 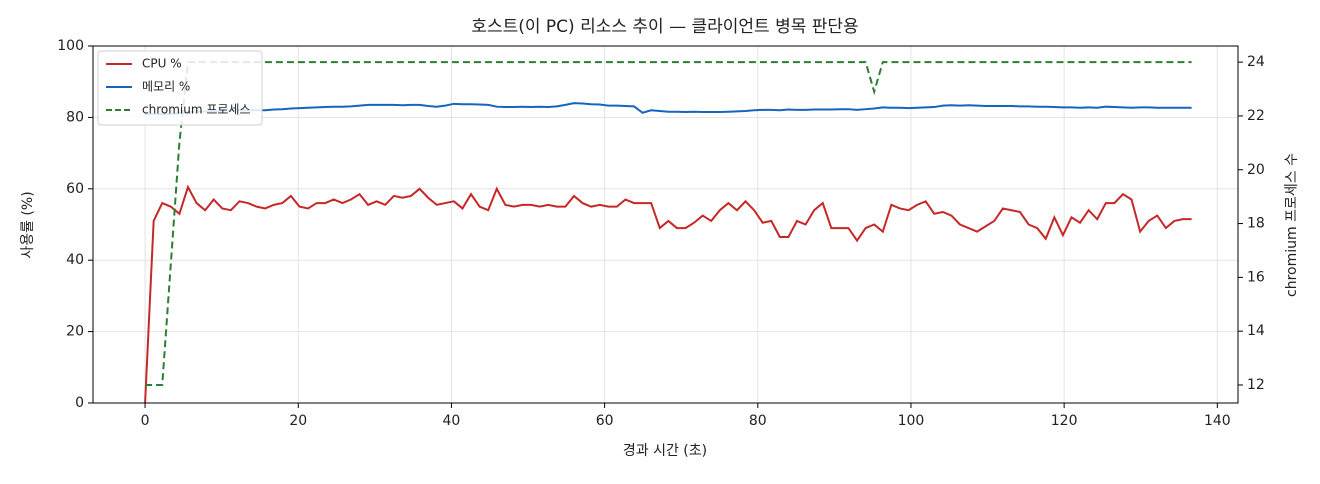 I want to click on y-tick-label: 80, so click(x=75, y=117).